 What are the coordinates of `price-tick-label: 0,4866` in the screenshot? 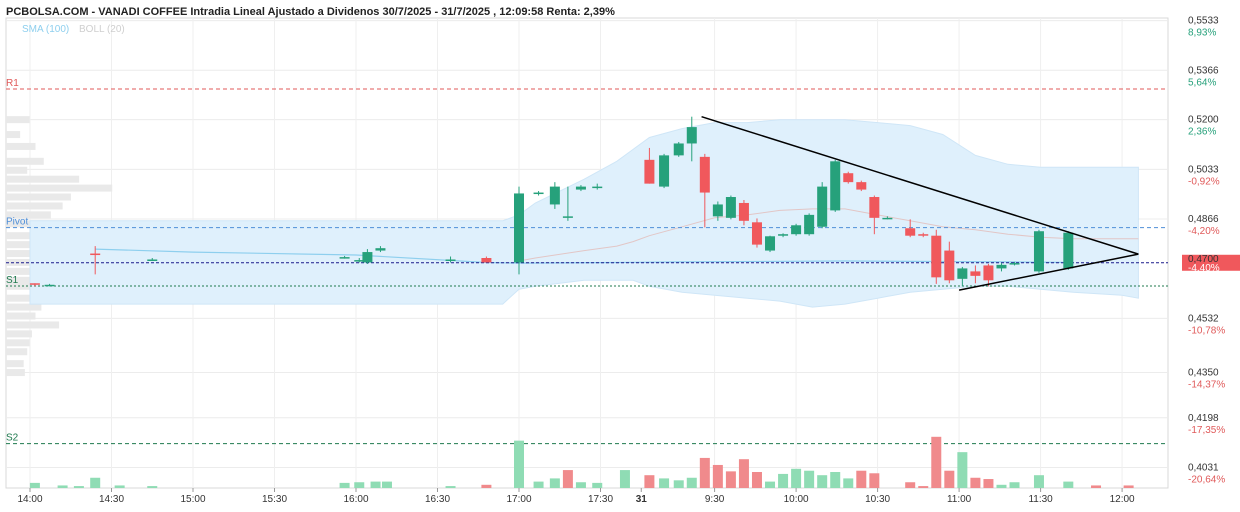 It's located at (1203, 219).